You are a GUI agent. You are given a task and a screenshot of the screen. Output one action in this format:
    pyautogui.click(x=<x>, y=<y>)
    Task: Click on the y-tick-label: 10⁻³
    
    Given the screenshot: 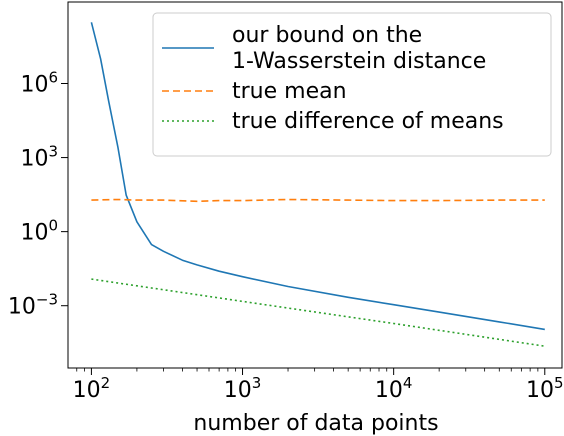 What is the action you would take?
    pyautogui.click(x=33, y=305)
    